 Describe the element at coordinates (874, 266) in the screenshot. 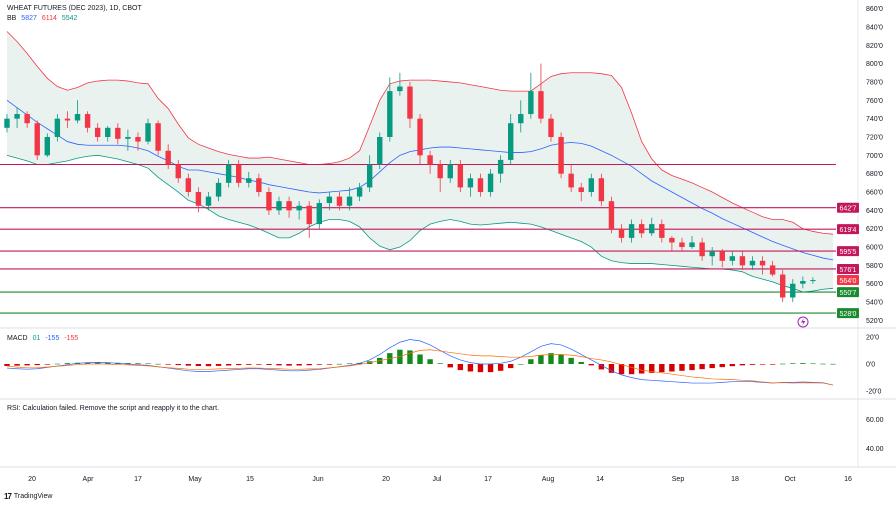

I see `price-axis-tick: 580'0` at that location.